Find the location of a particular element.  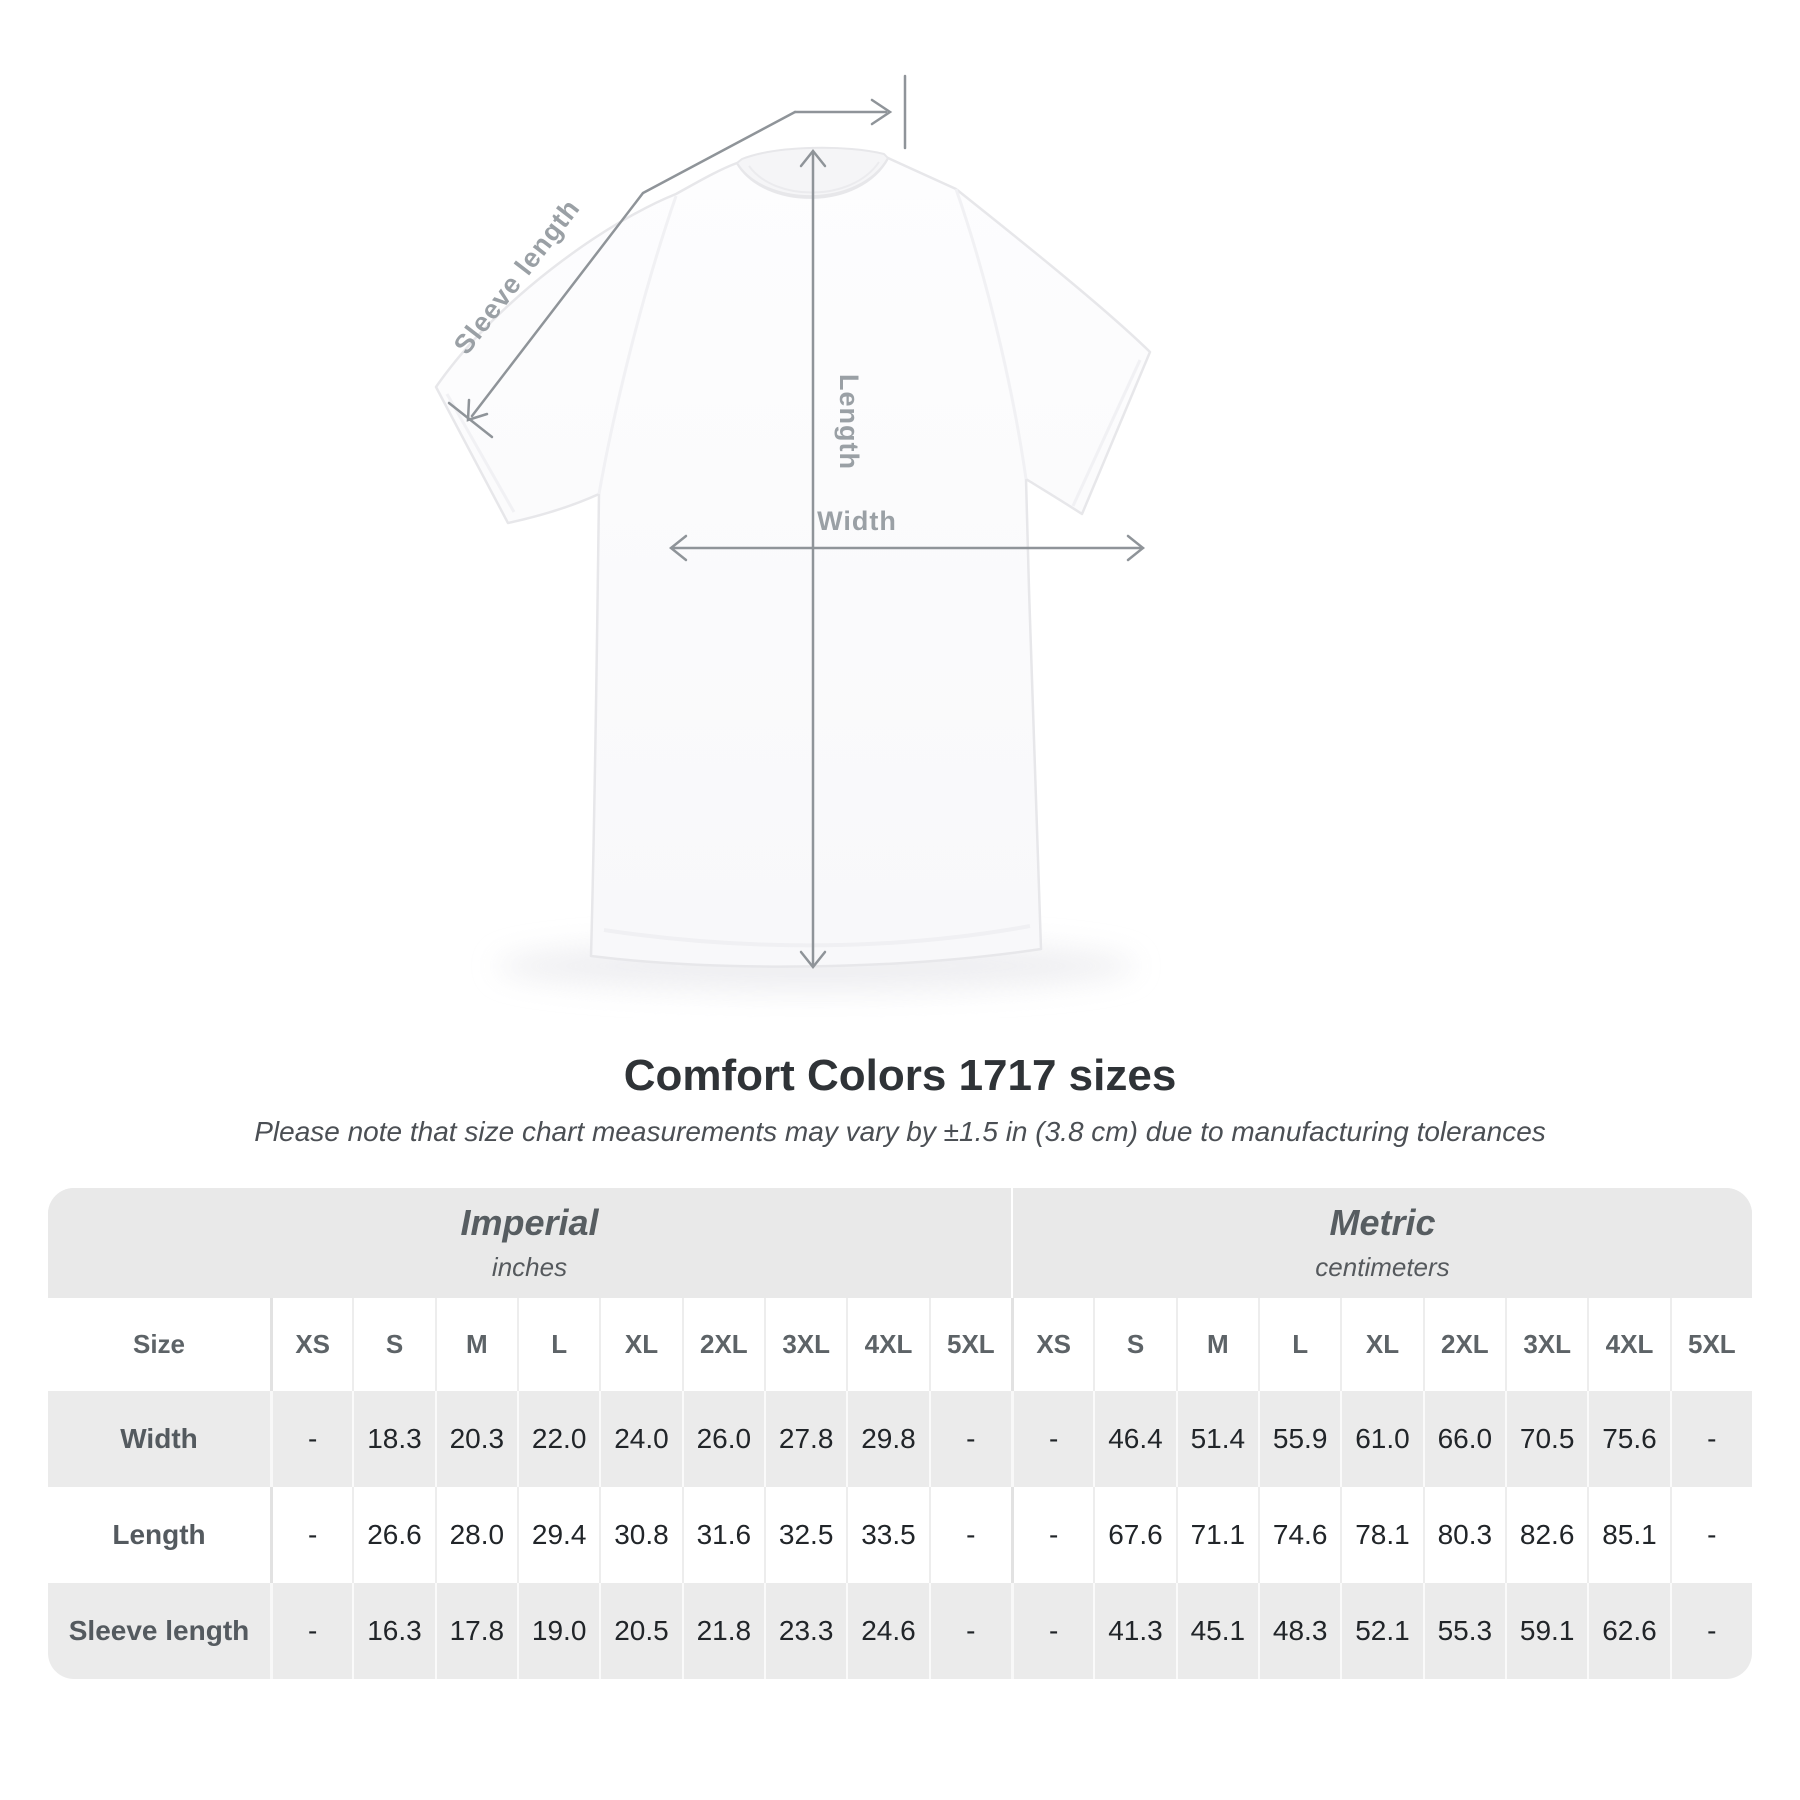

value-cell: 18.3 is located at coordinates (393, 1438).